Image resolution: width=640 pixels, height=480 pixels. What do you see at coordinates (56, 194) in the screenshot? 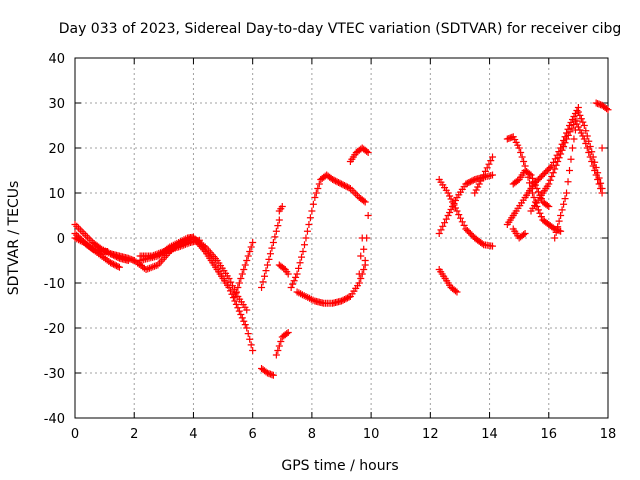
I see `y-tick-label: 10` at bounding box center [56, 194].